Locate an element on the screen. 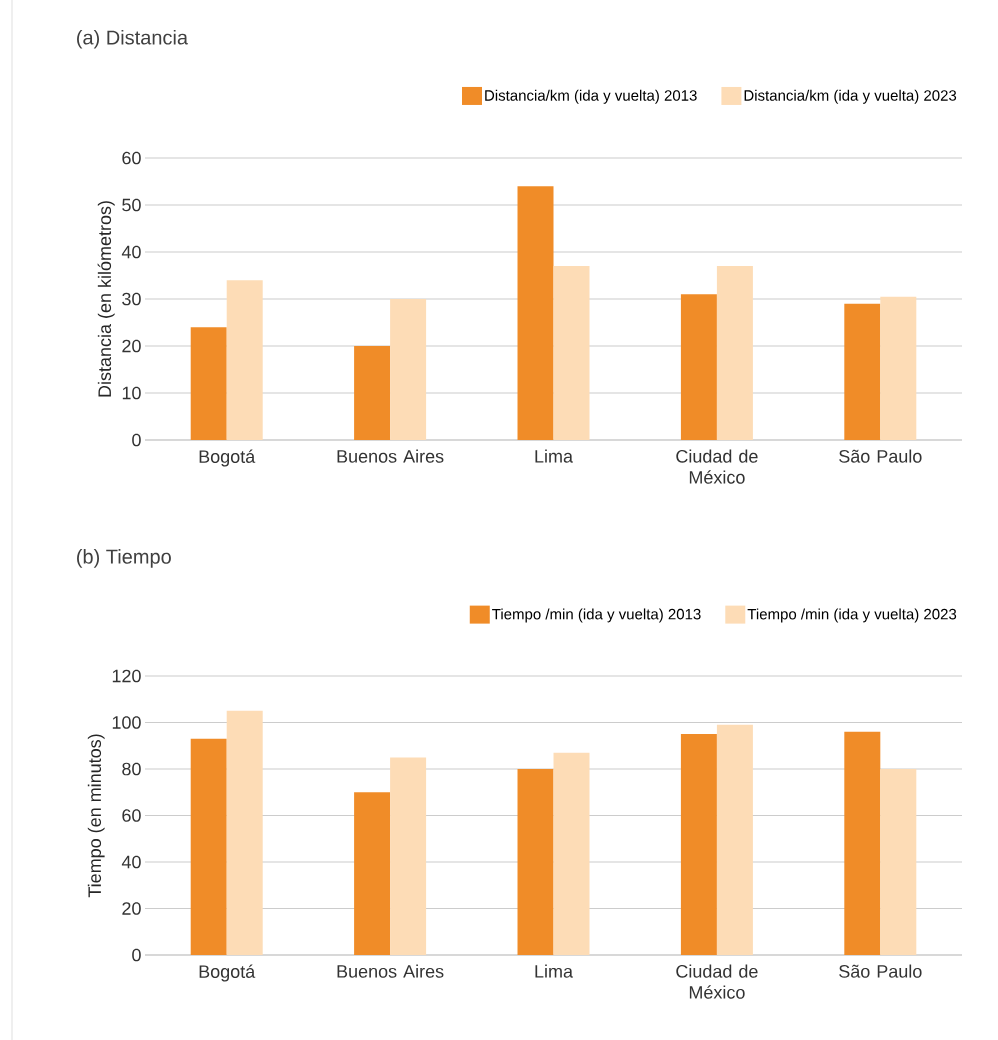 This screenshot has height=1040, width=998. y-axis-title: Tiempo (en minutos) is located at coordinates (96, 816).